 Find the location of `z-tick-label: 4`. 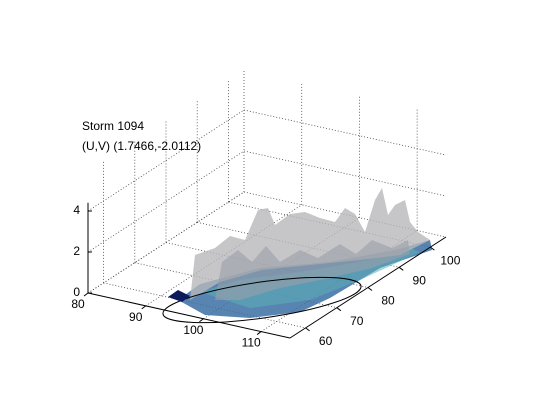

z-tick-label: 4 is located at coordinates (76, 210).